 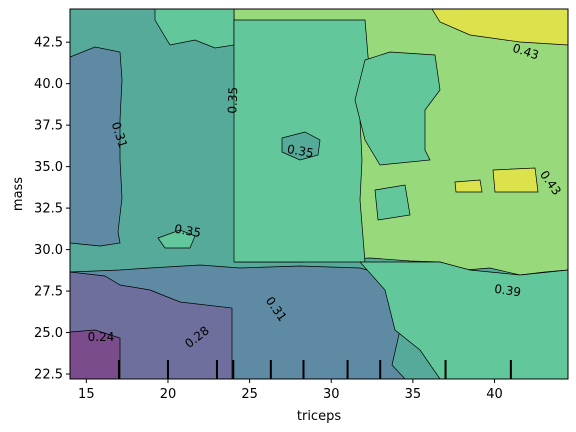 What do you see at coordinates (48, 126) in the screenshot?
I see `y-tick-label: 37.5` at bounding box center [48, 126].